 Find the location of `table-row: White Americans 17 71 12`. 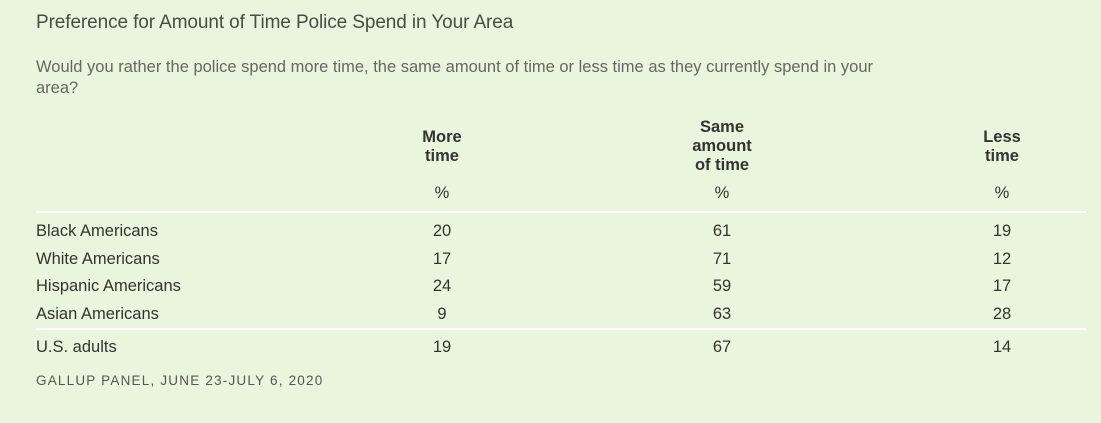

table-row: White Americans 17 71 12 is located at coordinates (561, 260).